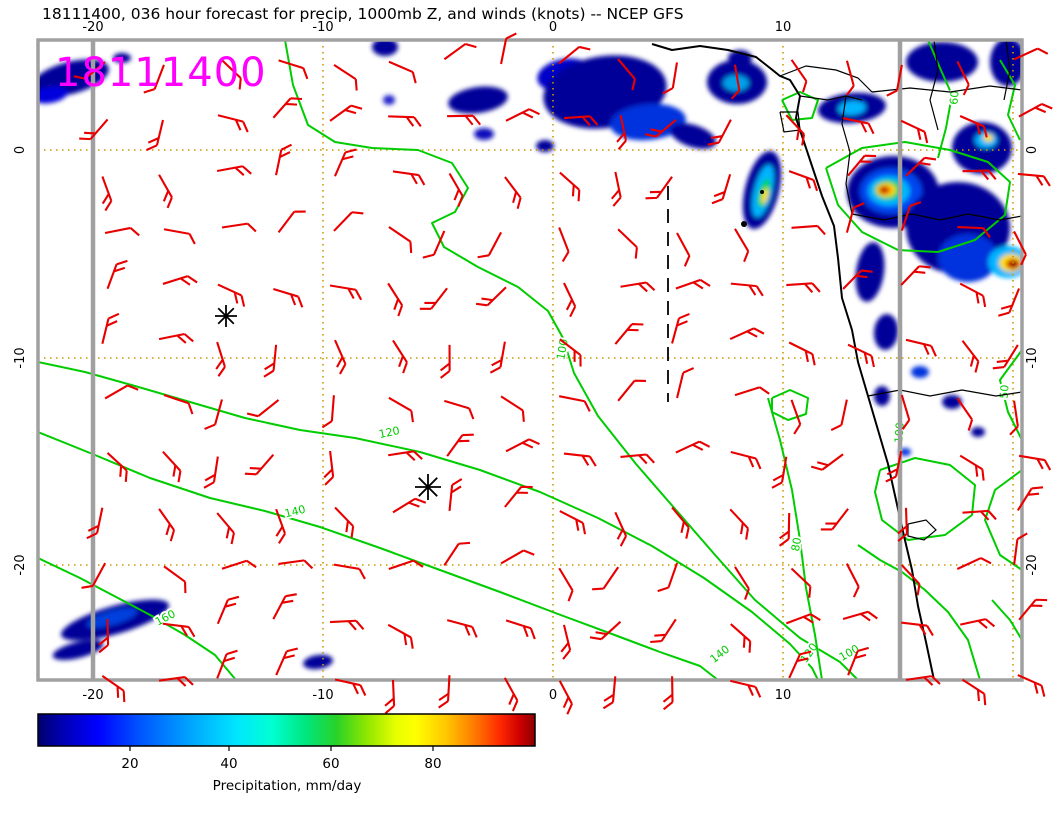 This screenshot has width=1056, height=816. Describe the element at coordinates (1004, 391) in the screenshot. I see `contour-label: 50` at that location.